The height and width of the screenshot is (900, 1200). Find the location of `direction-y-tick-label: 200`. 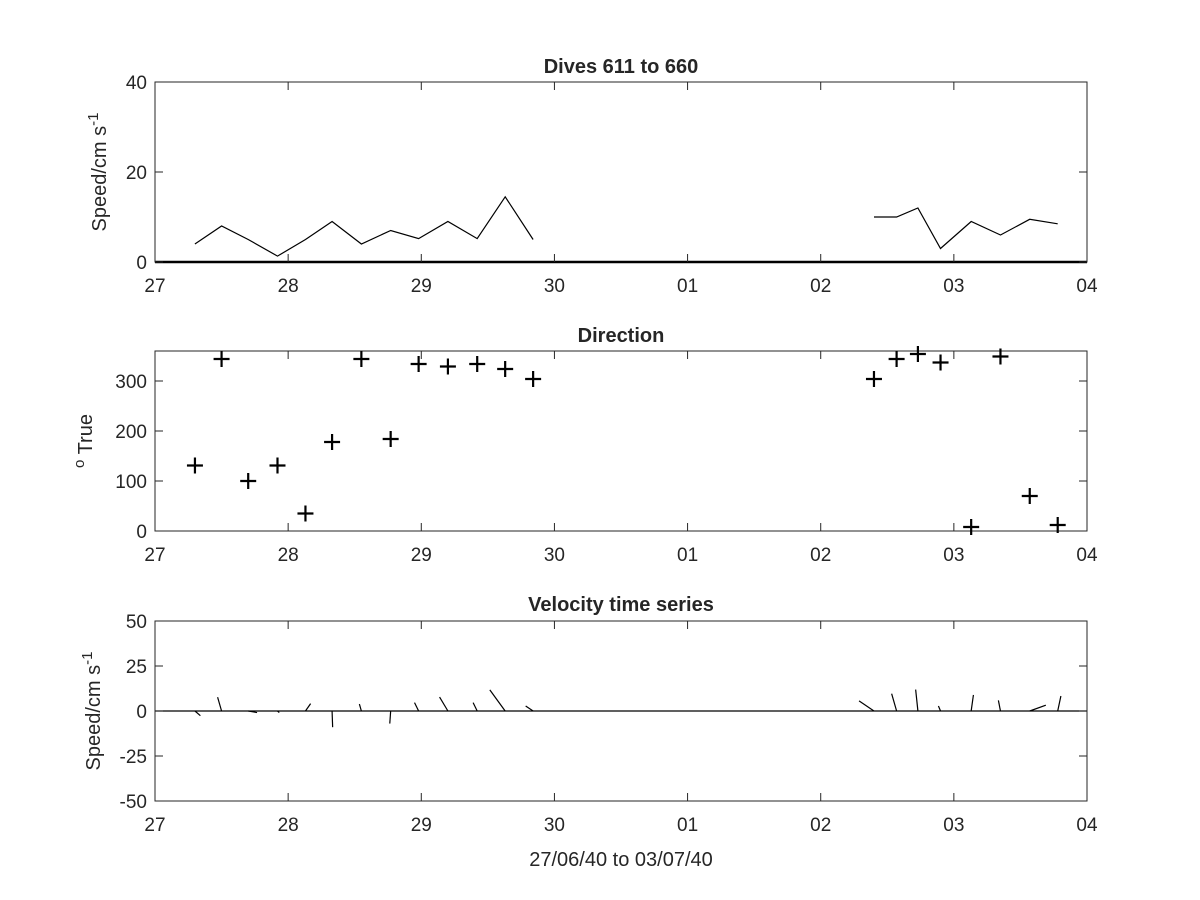

direction-y-tick-label: 200 is located at coordinates (131, 432).